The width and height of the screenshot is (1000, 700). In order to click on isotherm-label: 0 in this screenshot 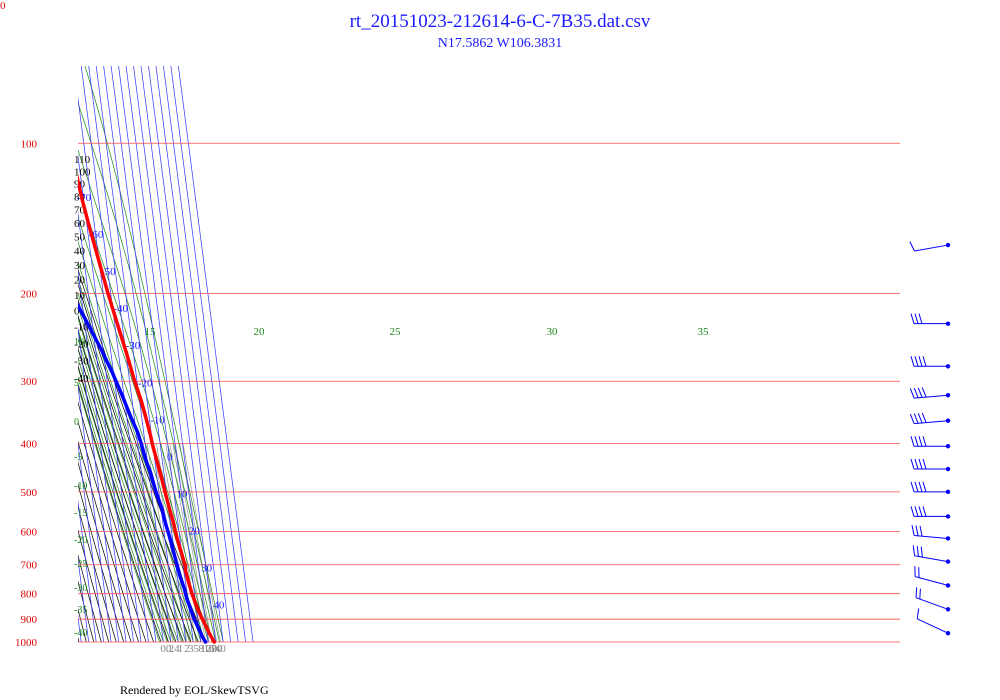, I will do `click(170, 457)`.